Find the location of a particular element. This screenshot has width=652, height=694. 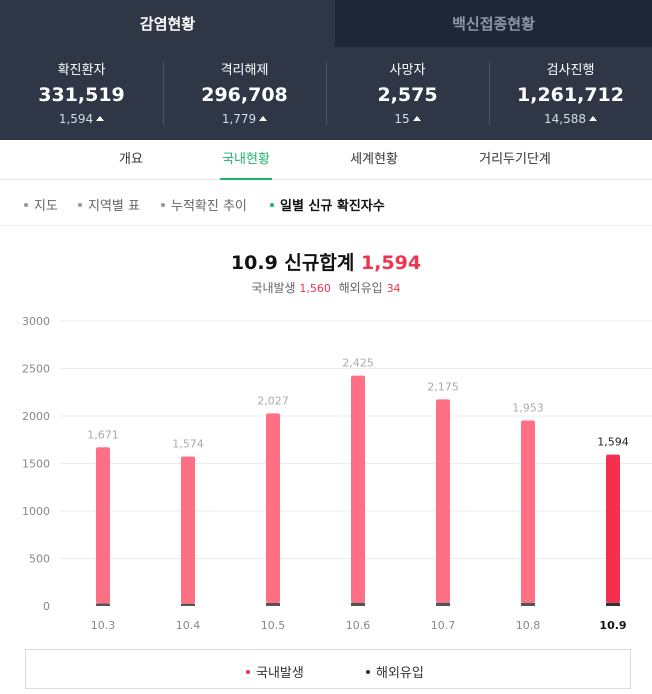

stat-label: 사망자 is located at coordinates (407, 70).